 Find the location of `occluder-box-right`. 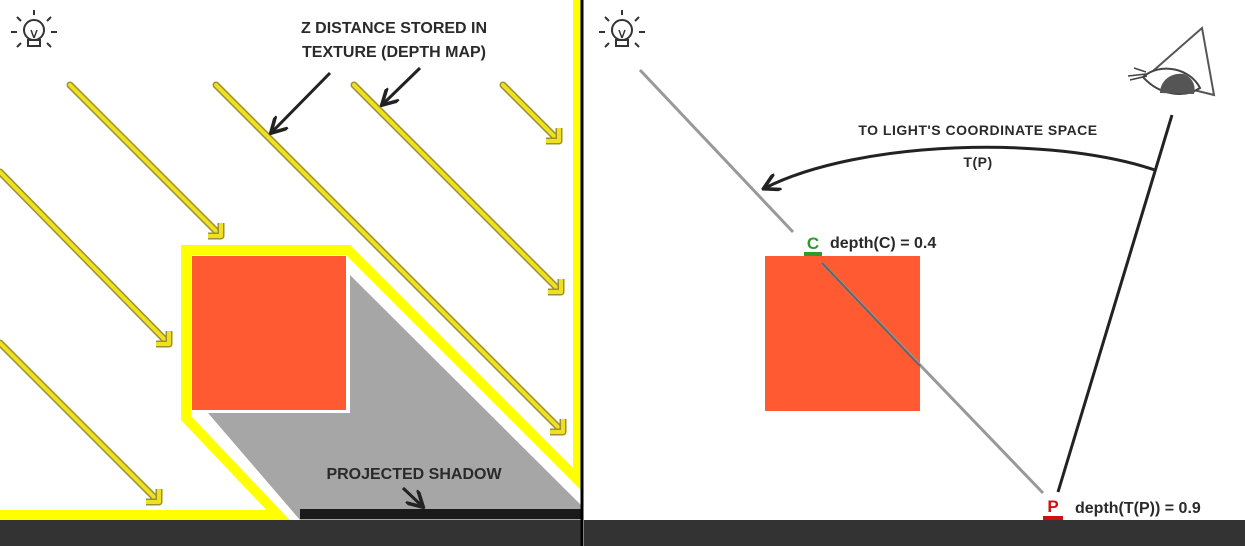

occluder-box-right is located at coordinates (842, 333).